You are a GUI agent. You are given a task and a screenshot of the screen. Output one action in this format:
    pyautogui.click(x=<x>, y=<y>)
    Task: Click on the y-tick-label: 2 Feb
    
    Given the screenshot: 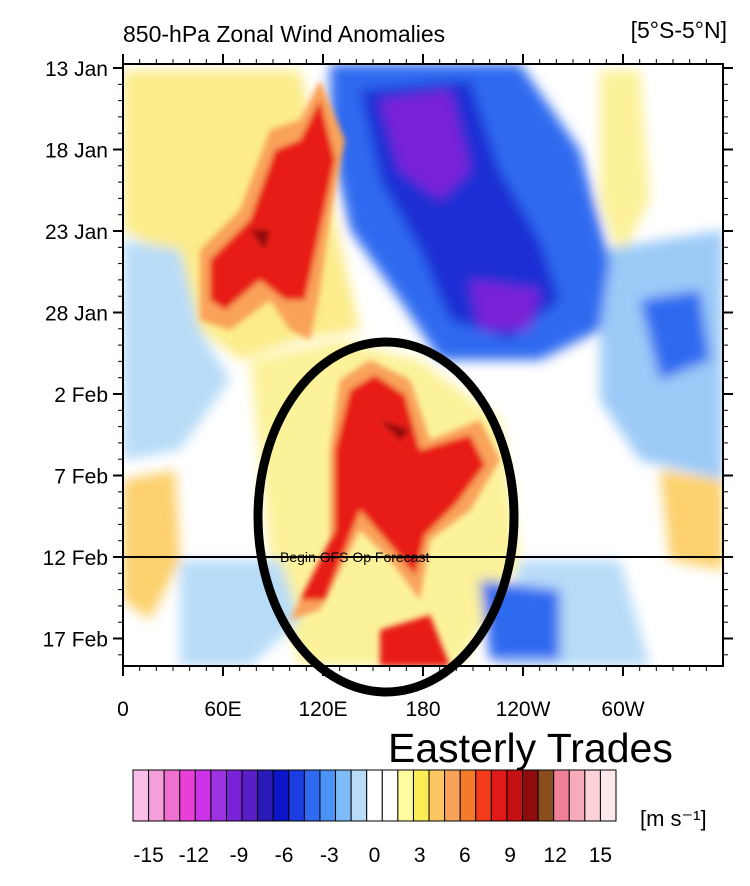 What is the action you would take?
    pyautogui.click(x=81, y=395)
    